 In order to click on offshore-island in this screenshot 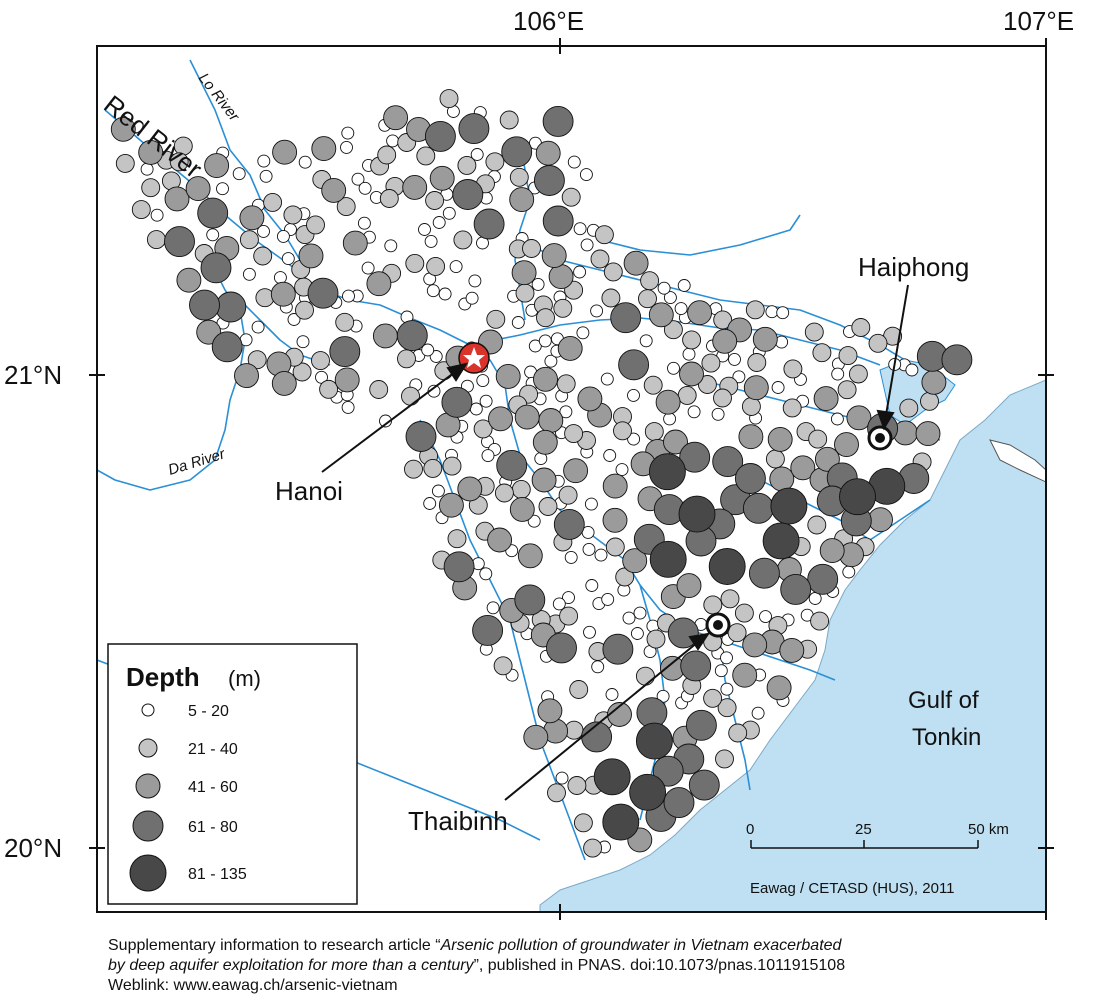, I will do `click(1017, 461)`.